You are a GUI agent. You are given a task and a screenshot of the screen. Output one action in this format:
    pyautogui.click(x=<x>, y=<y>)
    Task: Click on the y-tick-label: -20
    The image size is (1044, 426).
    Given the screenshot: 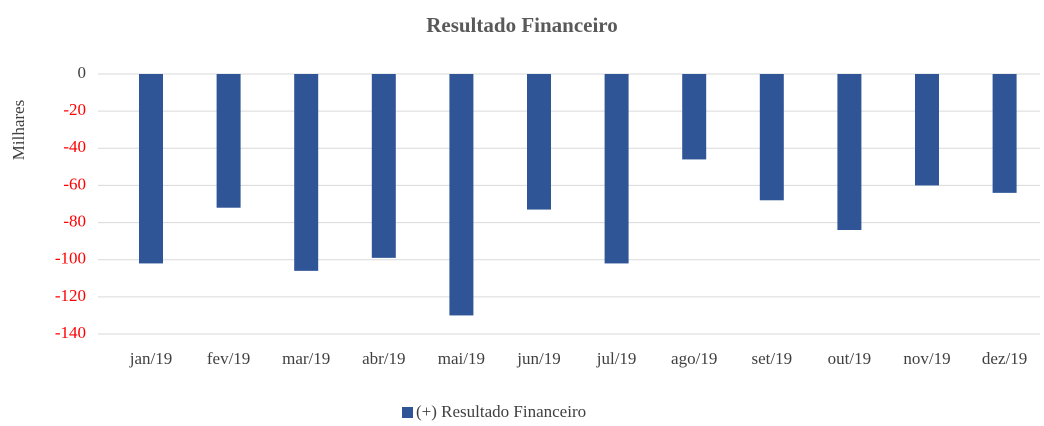 What is the action you would take?
    pyautogui.click(x=74, y=109)
    